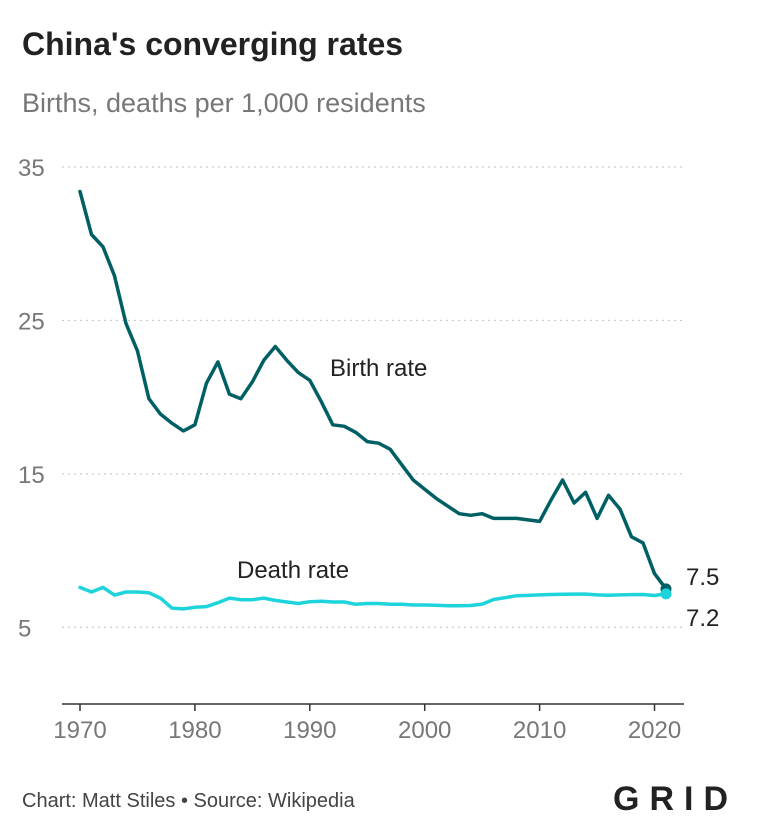 The height and width of the screenshot is (840, 760). I want to click on x-tick-label: 2010, so click(539, 730).